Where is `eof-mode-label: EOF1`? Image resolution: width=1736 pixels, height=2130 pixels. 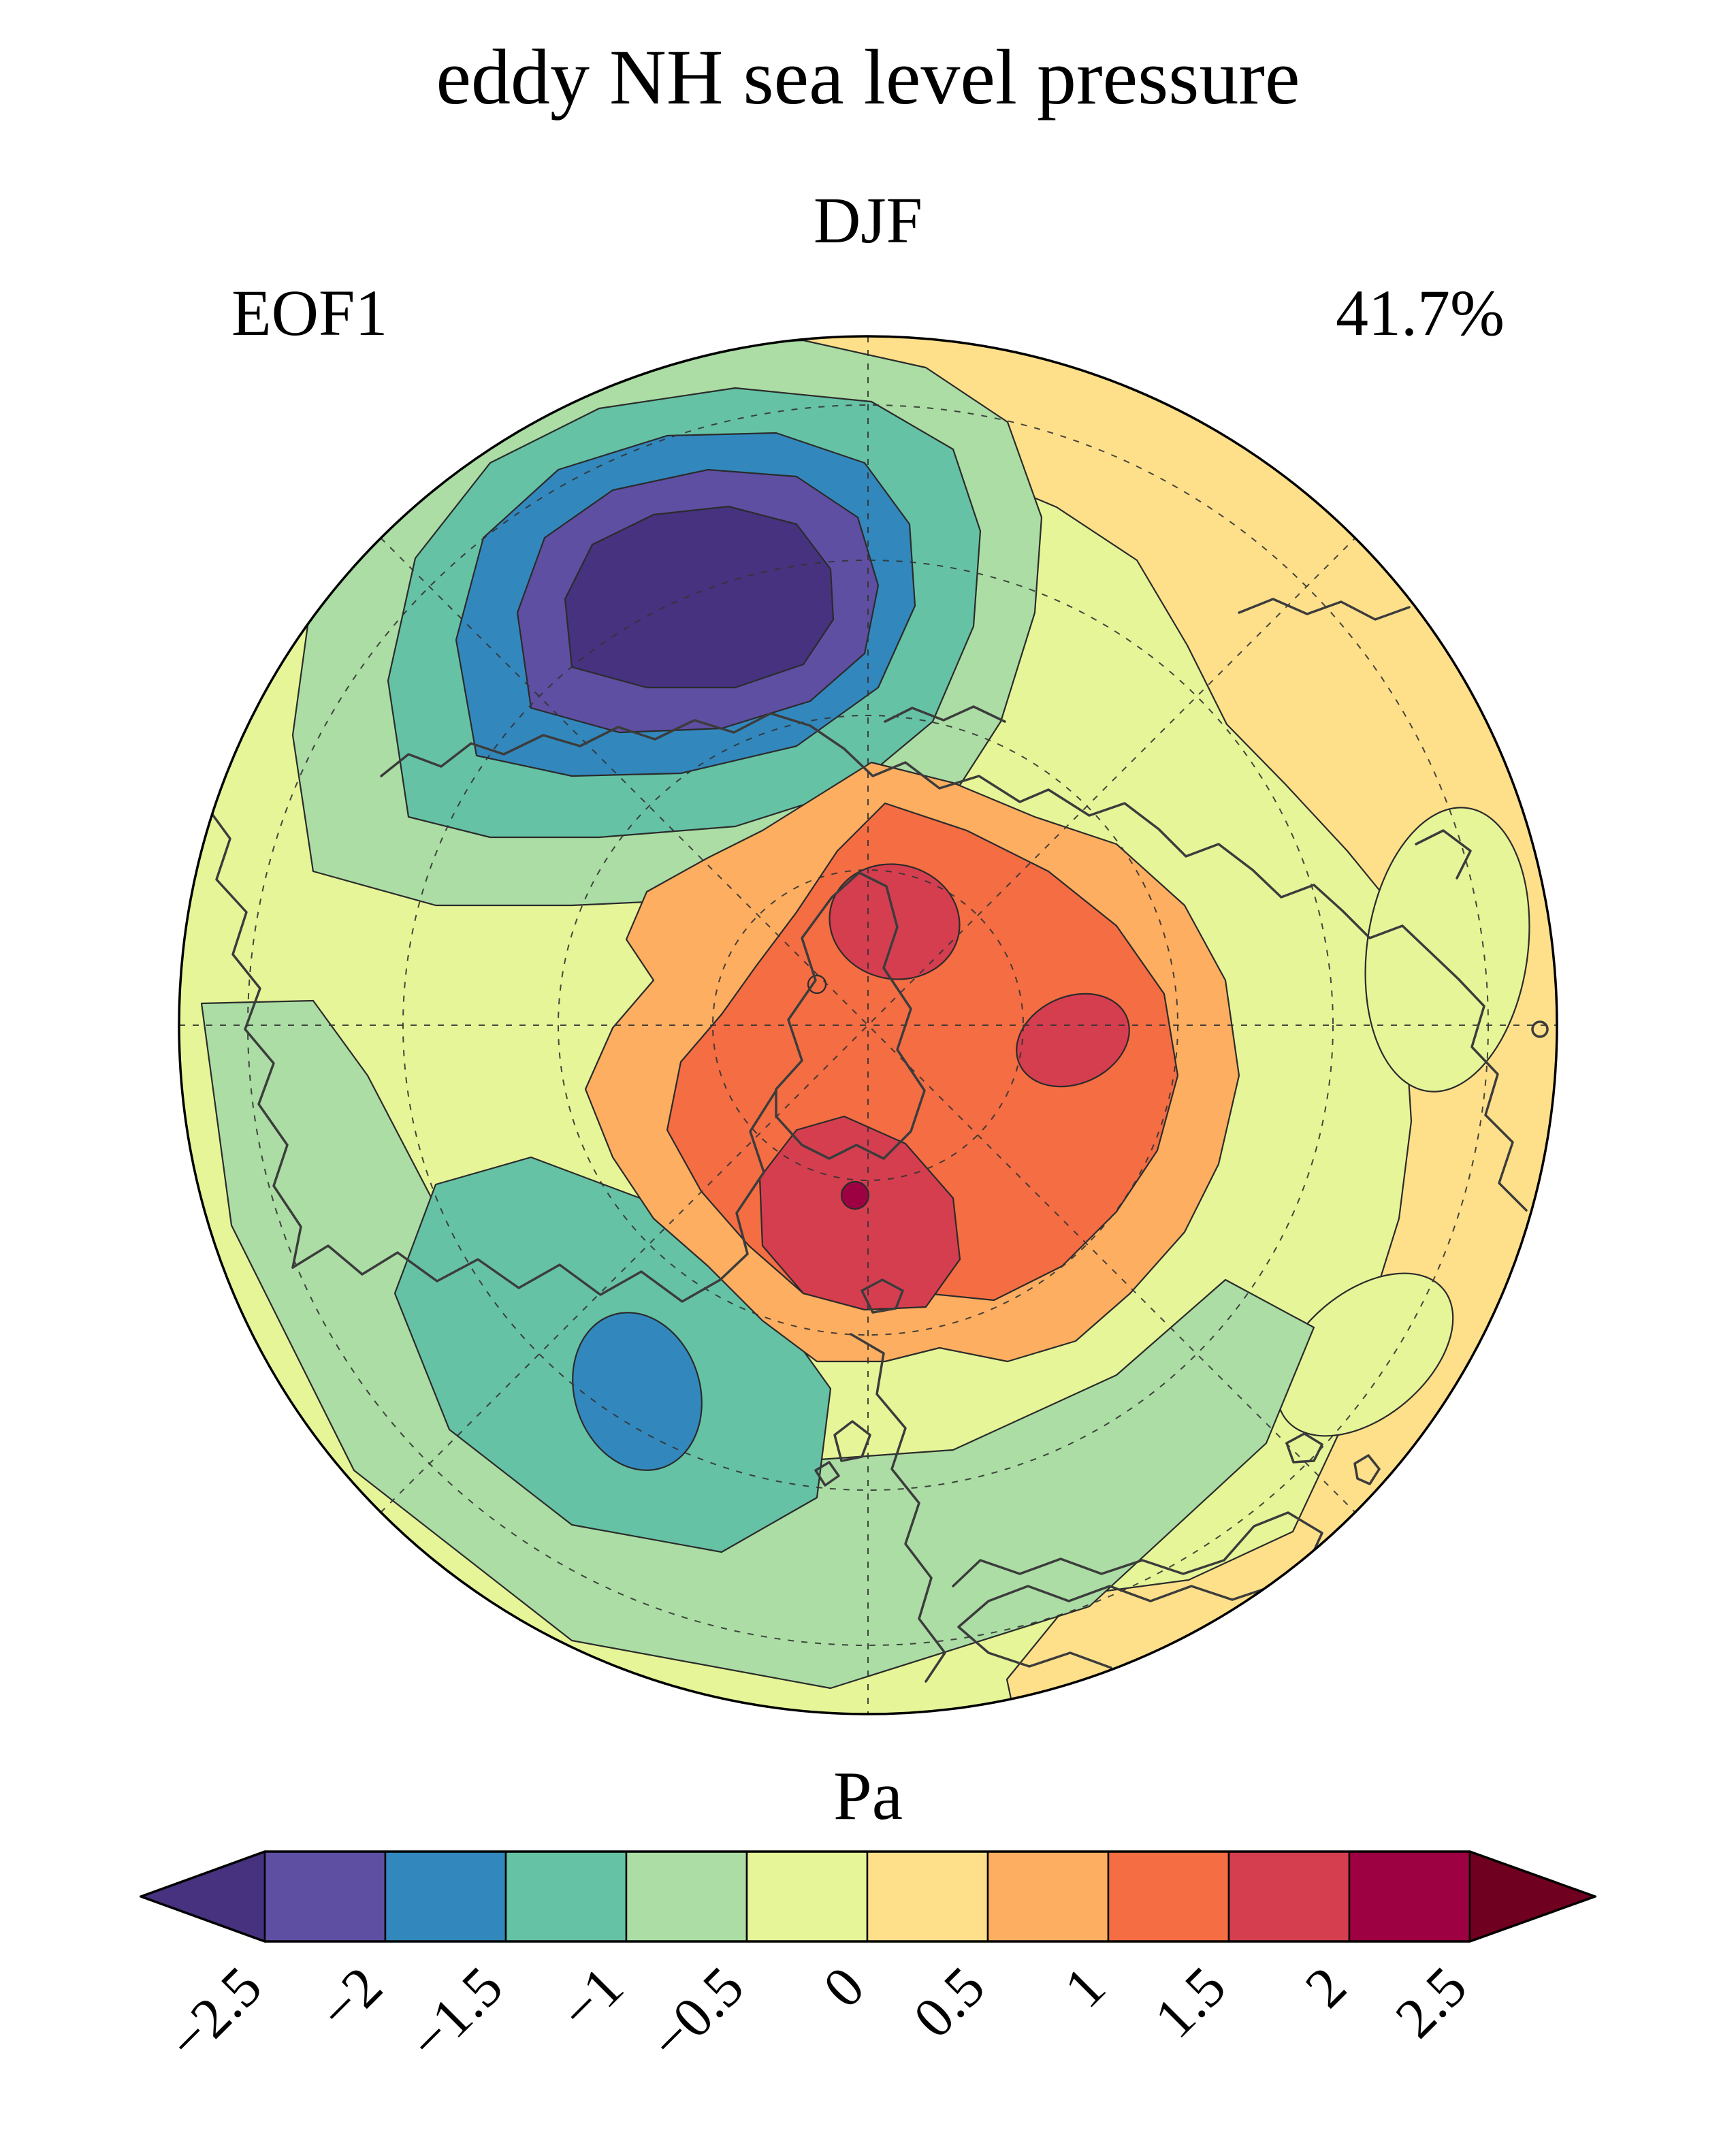
eof-mode-label: EOF1 is located at coordinates (309, 312).